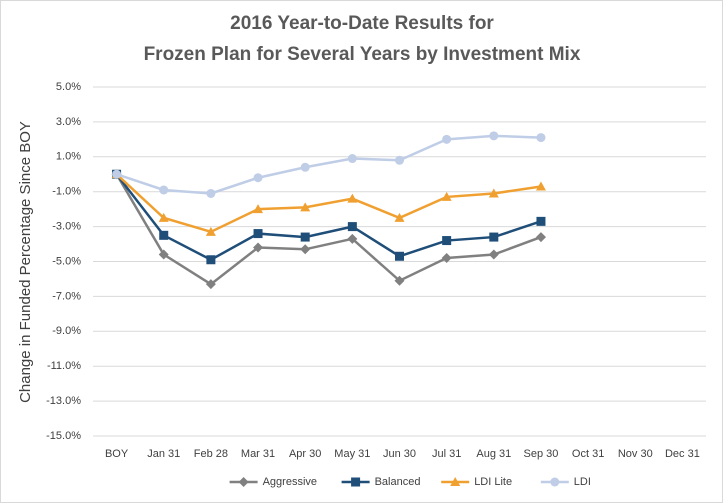 The height and width of the screenshot is (503, 723). What do you see at coordinates (68, 122) in the screenshot?
I see `y-tick-label: 3.0%` at bounding box center [68, 122].